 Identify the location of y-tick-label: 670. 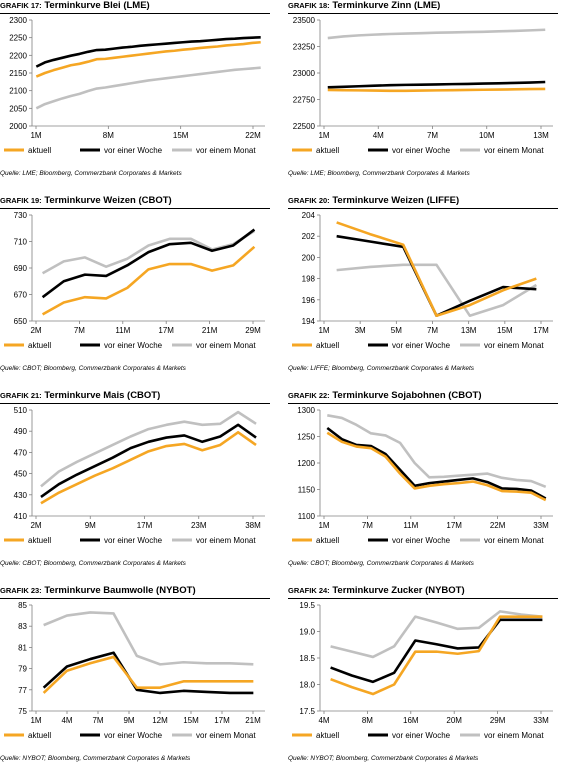
(21, 295).